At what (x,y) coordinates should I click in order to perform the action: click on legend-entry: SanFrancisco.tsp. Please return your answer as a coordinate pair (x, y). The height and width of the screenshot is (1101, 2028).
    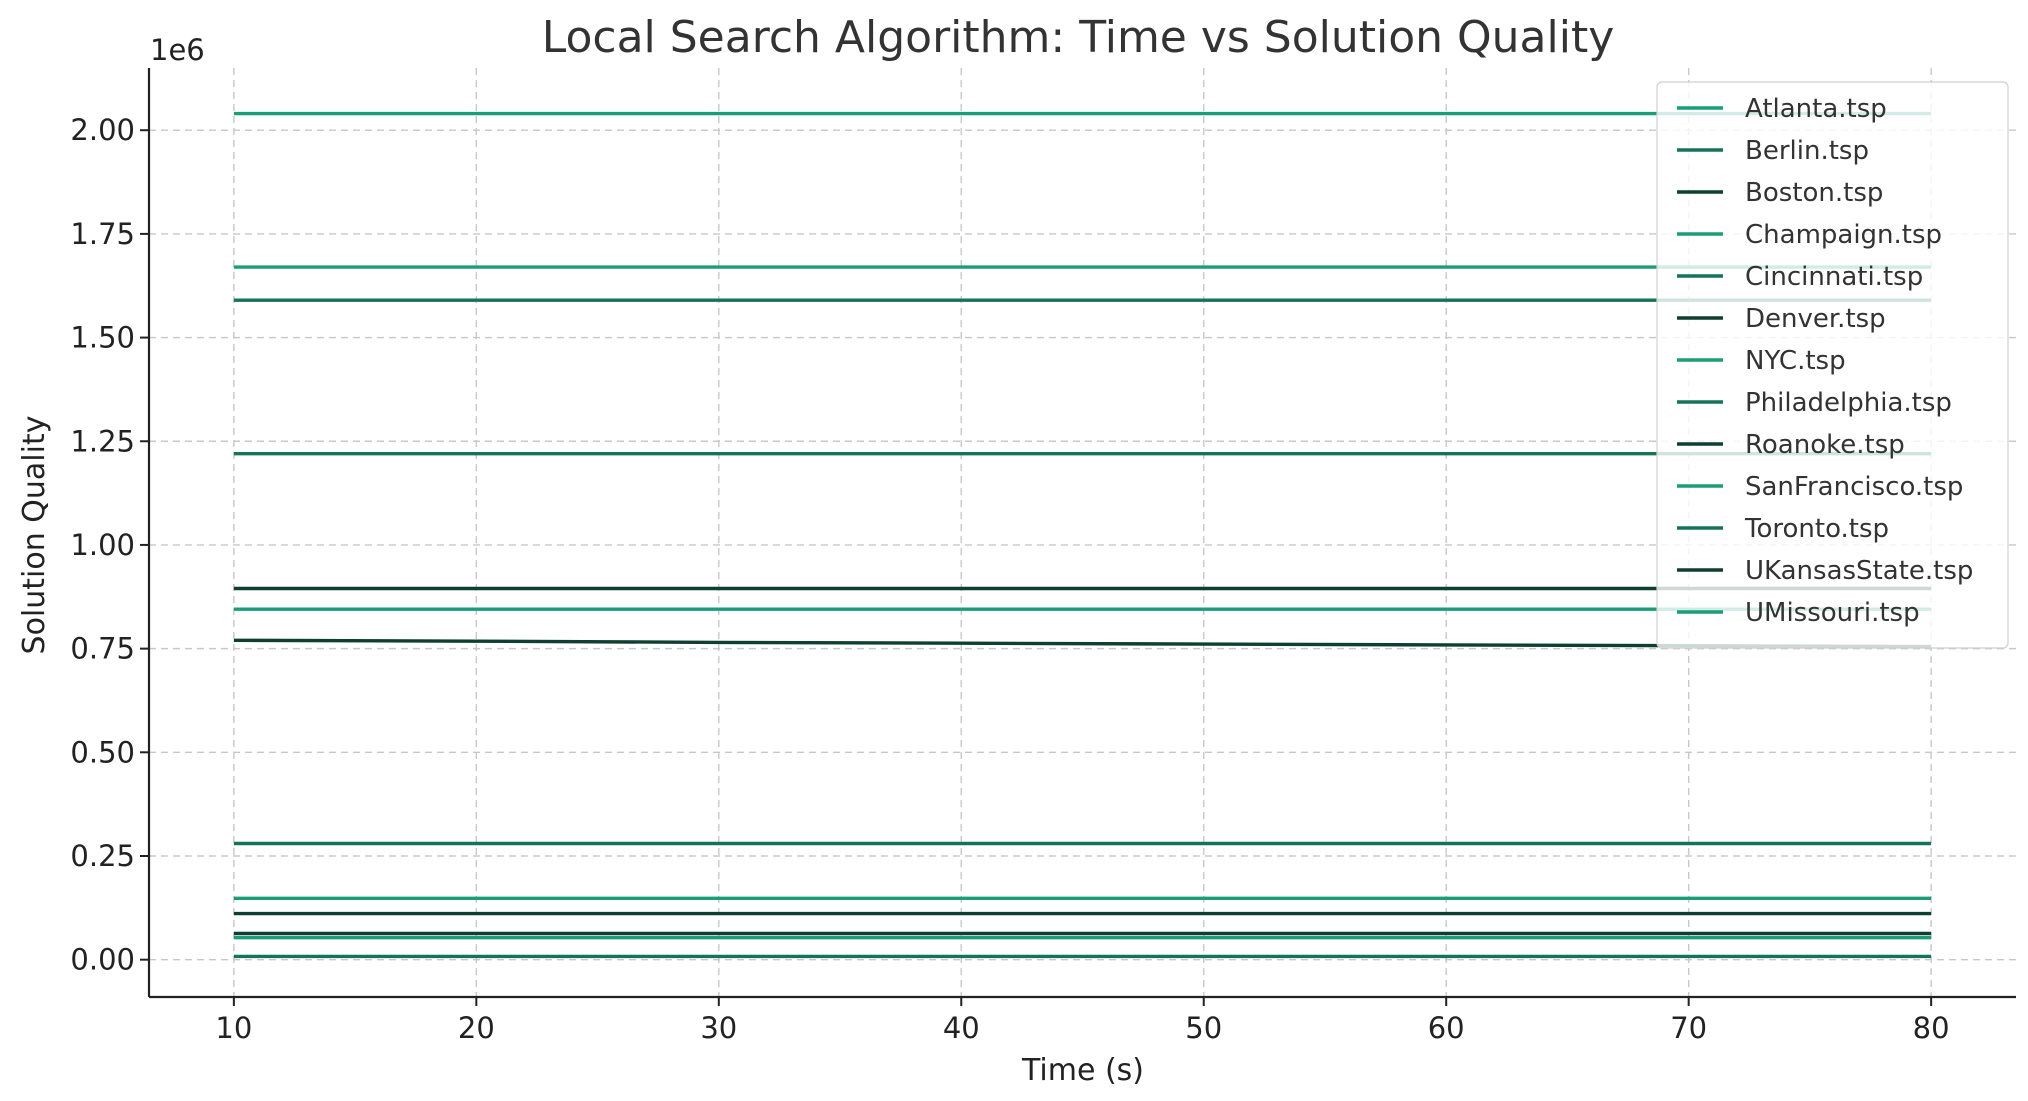
    Looking at the image, I should click on (1854, 487).